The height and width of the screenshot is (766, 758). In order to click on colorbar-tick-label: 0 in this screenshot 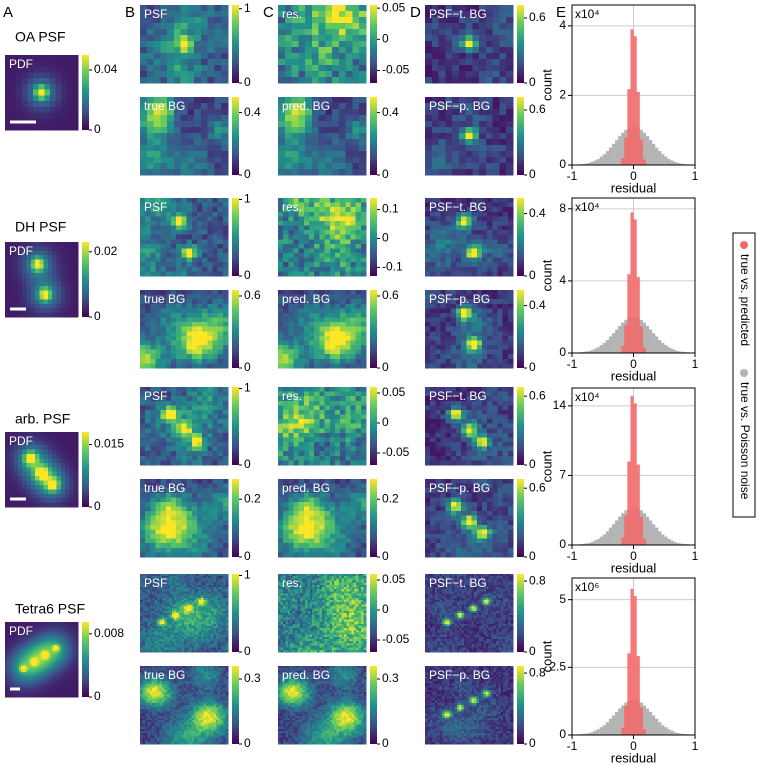, I will do `click(532, 275)`.